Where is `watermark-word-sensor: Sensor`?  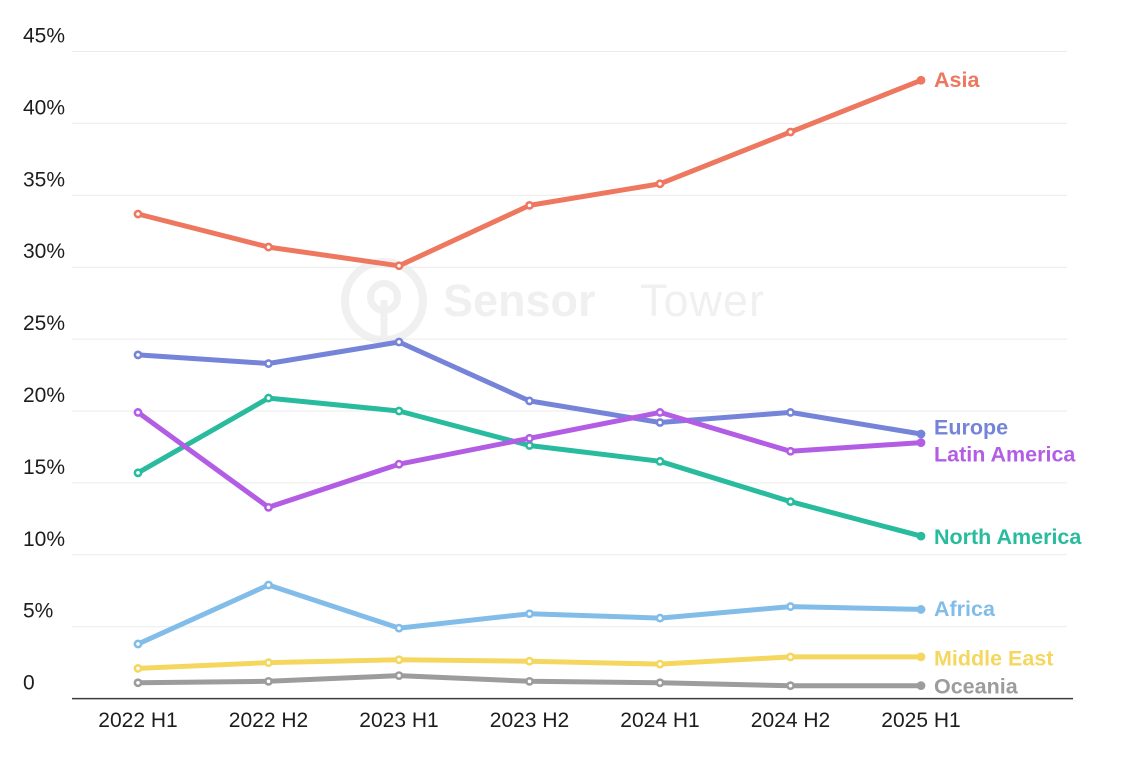 watermark-word-sensor: Sensor is located at coordinates (519, 300).